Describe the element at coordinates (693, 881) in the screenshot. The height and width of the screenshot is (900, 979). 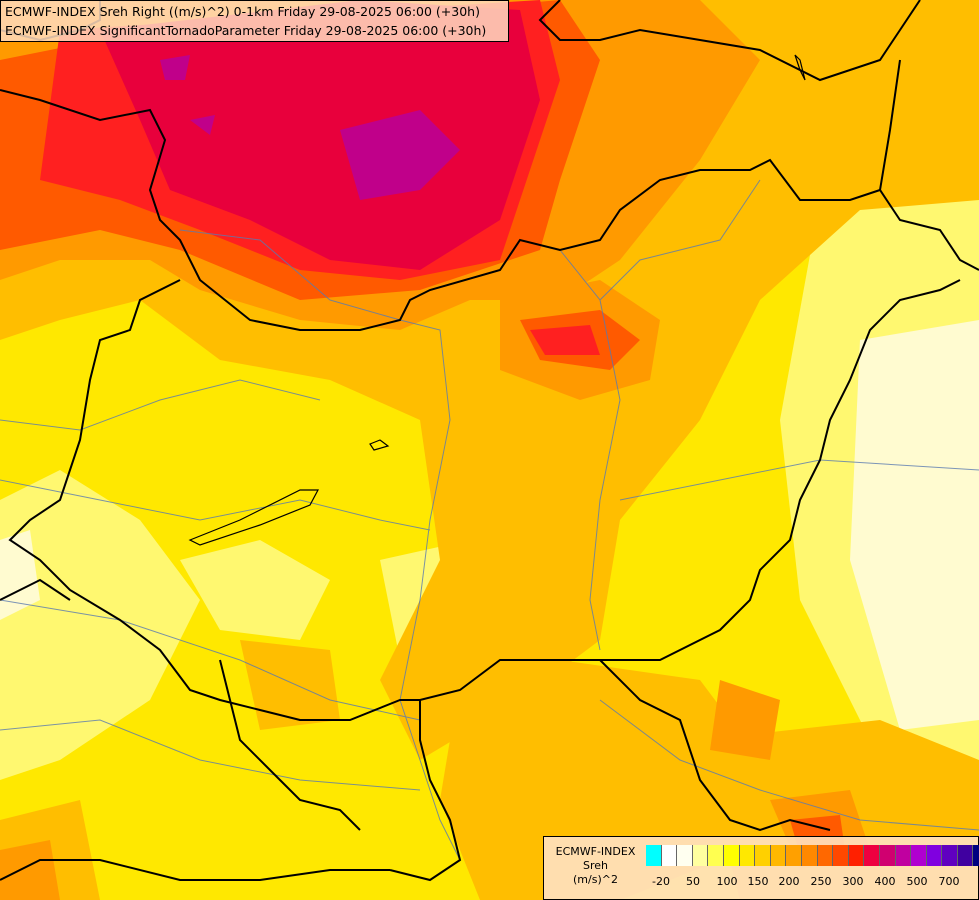
I see `legend-tick-label: 50` at that location.